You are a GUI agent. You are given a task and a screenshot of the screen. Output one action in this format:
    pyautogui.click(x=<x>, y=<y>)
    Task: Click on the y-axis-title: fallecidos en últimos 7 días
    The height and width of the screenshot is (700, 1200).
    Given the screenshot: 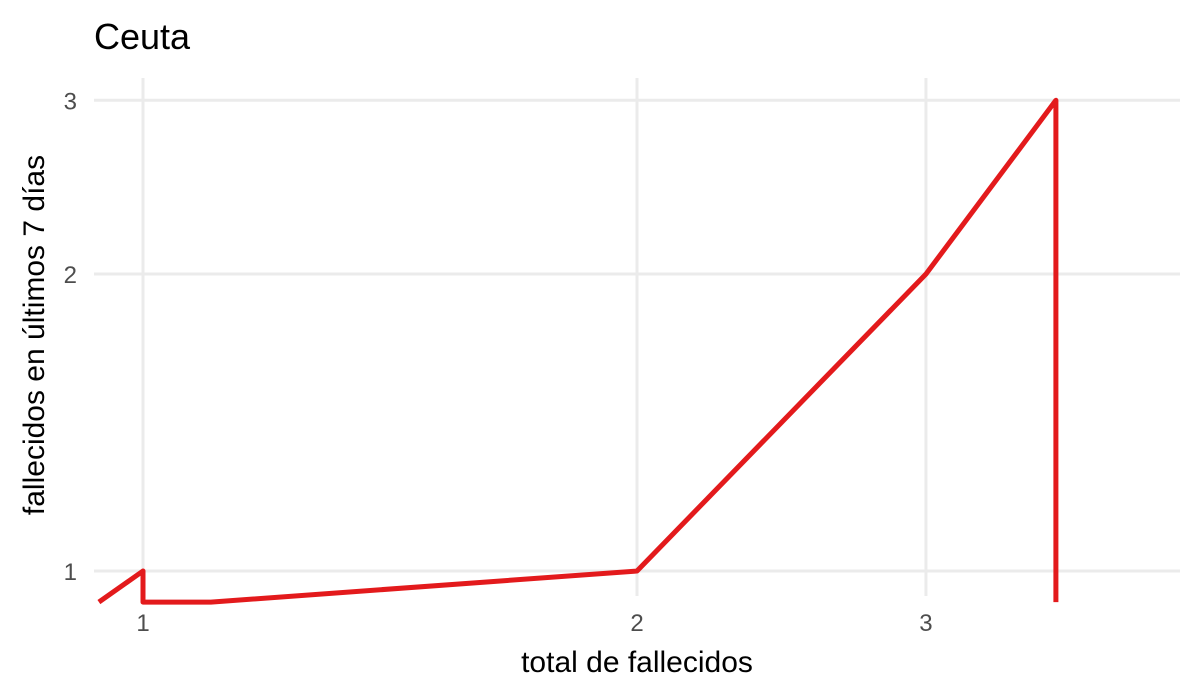 What is the action you would take?
    pyautogui.click(x=34, y=335)
    